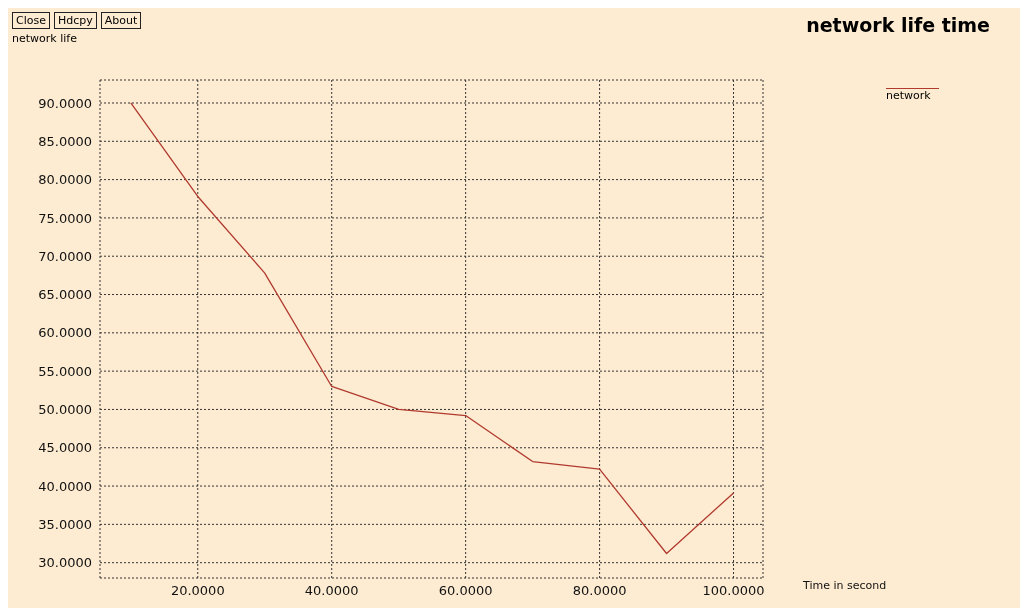  What do you see at coordinates (65, 486) in the screenshot?
I see `y-tick-label: 40.0000` at bounding box center [65, 486].